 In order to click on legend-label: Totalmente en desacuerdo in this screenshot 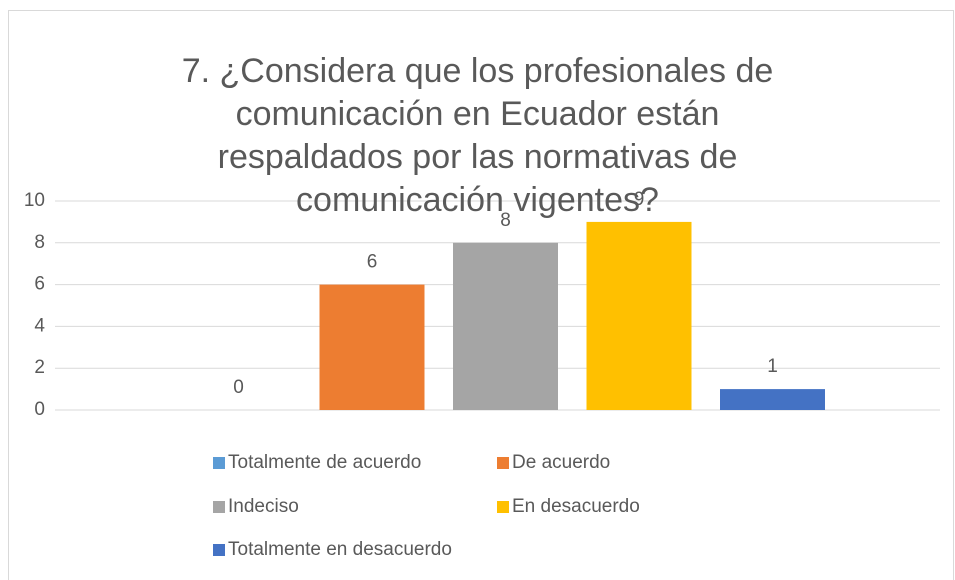, I will do `click(340, 549)`.